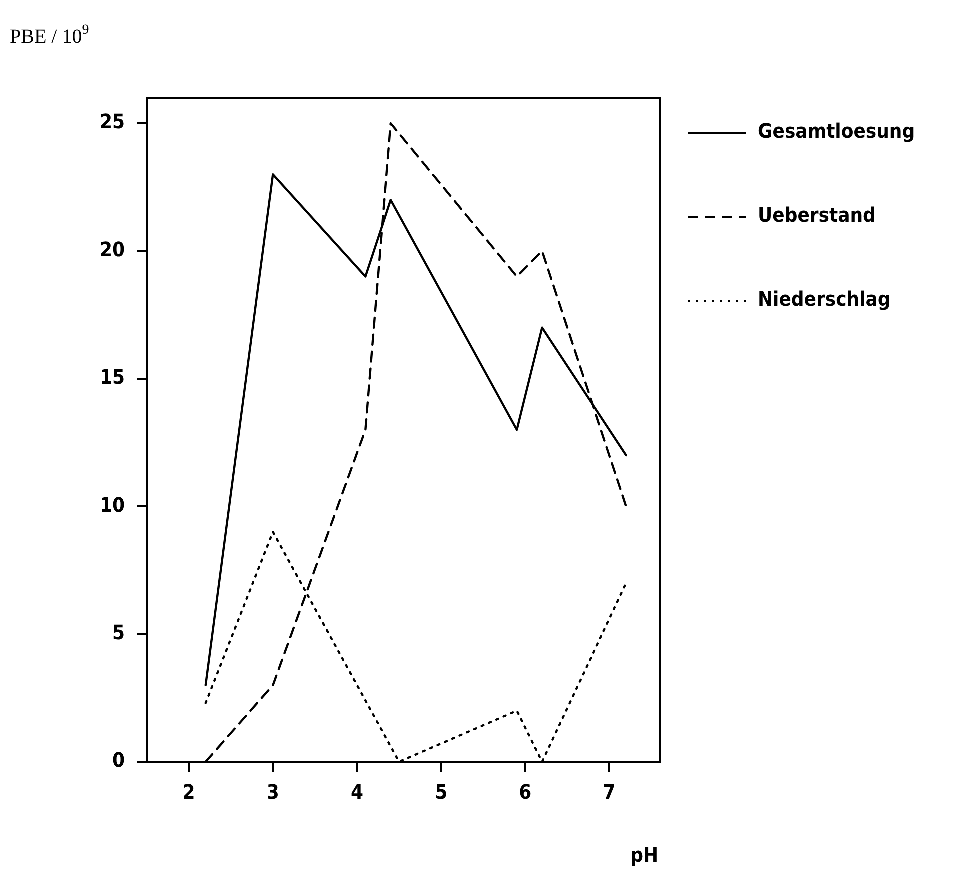 The image size is (979, 896). What do you see at coordinates (112, 377) in the screenshot?
I see `y-tick-label: 15` at bounding box center [112, 377].